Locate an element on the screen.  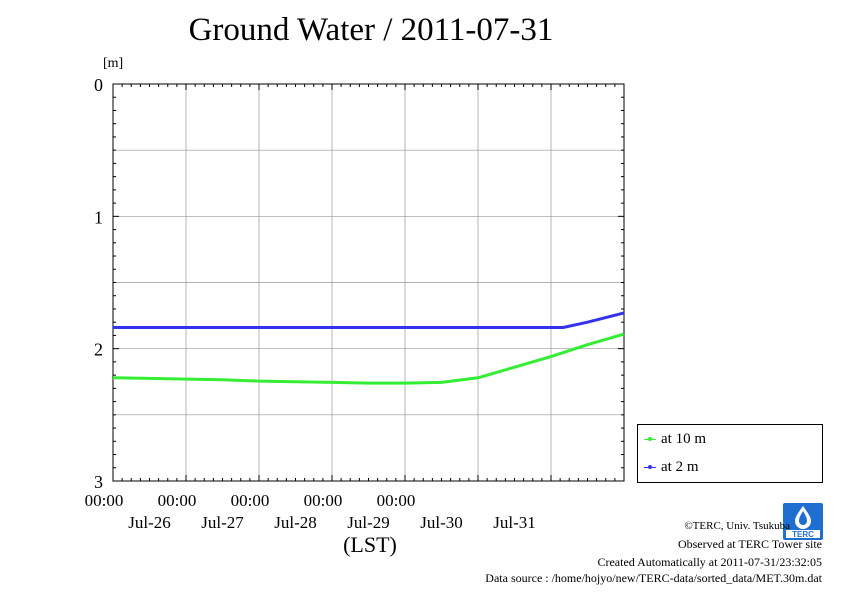
y-tick-label: 2 is located at coordinates (98, 350).